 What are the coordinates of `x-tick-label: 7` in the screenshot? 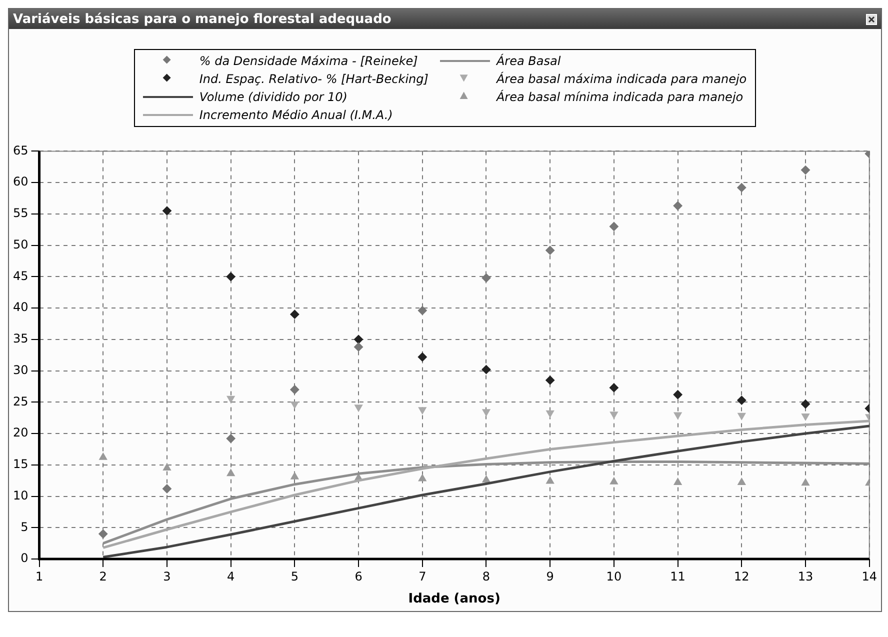 It's located at (422, 576).